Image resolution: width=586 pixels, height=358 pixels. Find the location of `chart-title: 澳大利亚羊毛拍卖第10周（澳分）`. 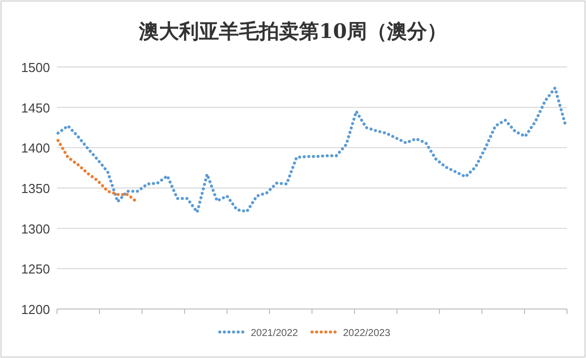

chart-title: 澳大利亚羊毛拍卖第10周（澳分） is located at coordinates (292, 31).